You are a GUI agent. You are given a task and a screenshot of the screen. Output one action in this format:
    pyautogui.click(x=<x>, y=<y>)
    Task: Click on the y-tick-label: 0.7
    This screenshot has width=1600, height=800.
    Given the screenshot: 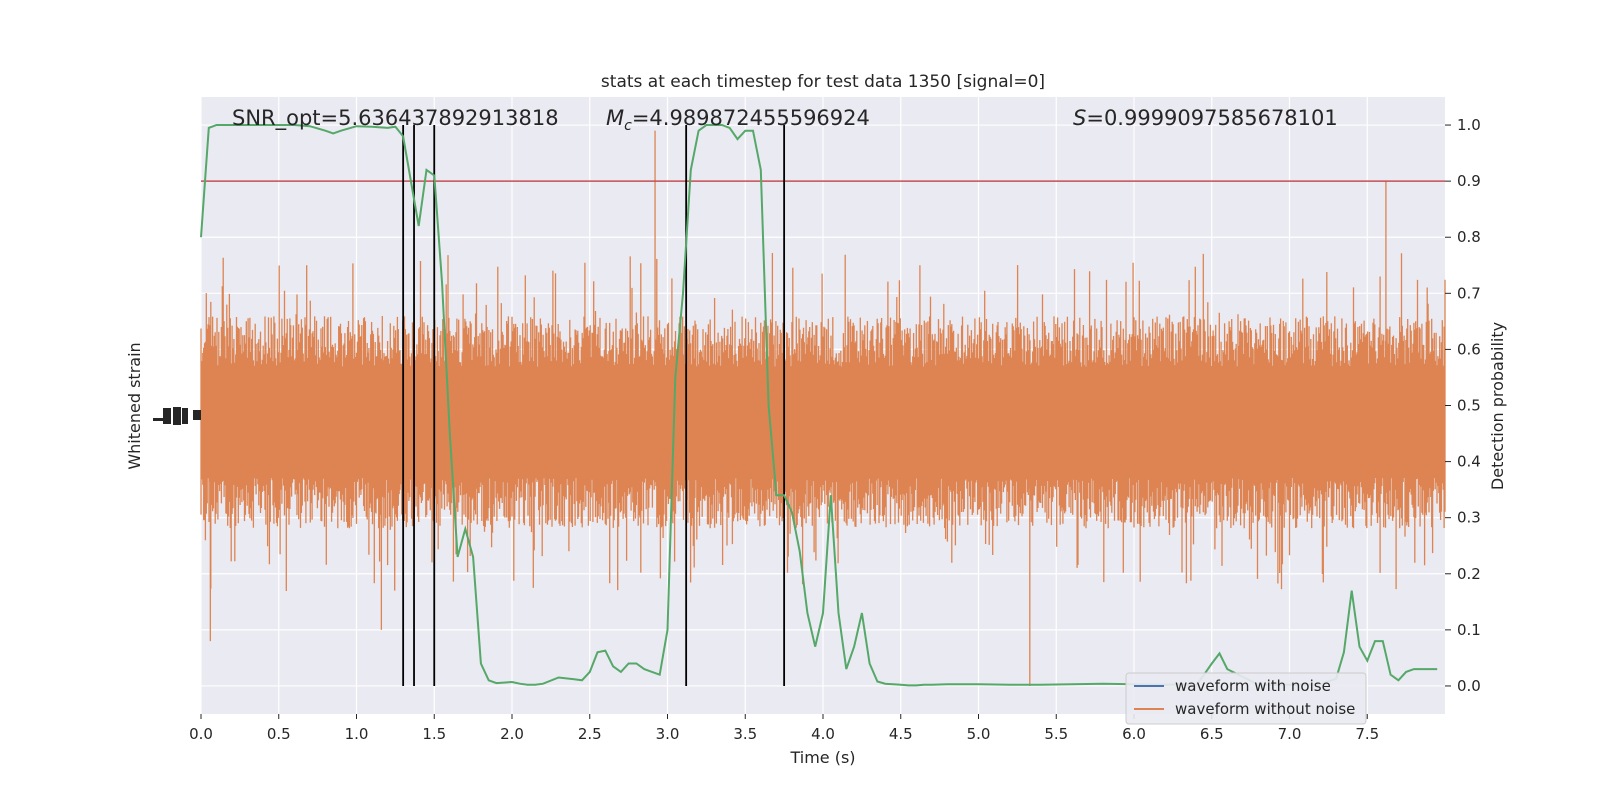 What is the action you would take?
    pyautogui.click(x=1469, y=293)
    